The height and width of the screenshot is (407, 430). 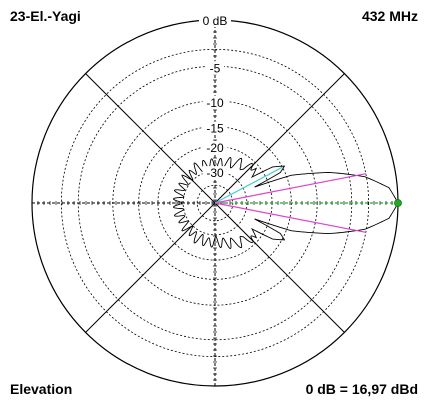 I want to click on radial-label: -5, so click(x=215, y=68).